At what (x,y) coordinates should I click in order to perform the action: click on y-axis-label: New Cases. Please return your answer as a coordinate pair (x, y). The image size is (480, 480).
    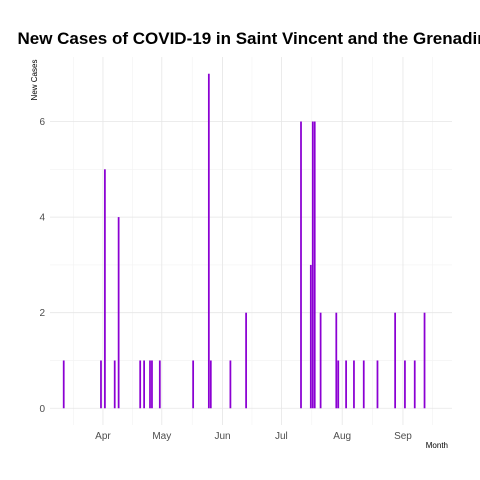
    Looking at the image, I should click on (34, 80).